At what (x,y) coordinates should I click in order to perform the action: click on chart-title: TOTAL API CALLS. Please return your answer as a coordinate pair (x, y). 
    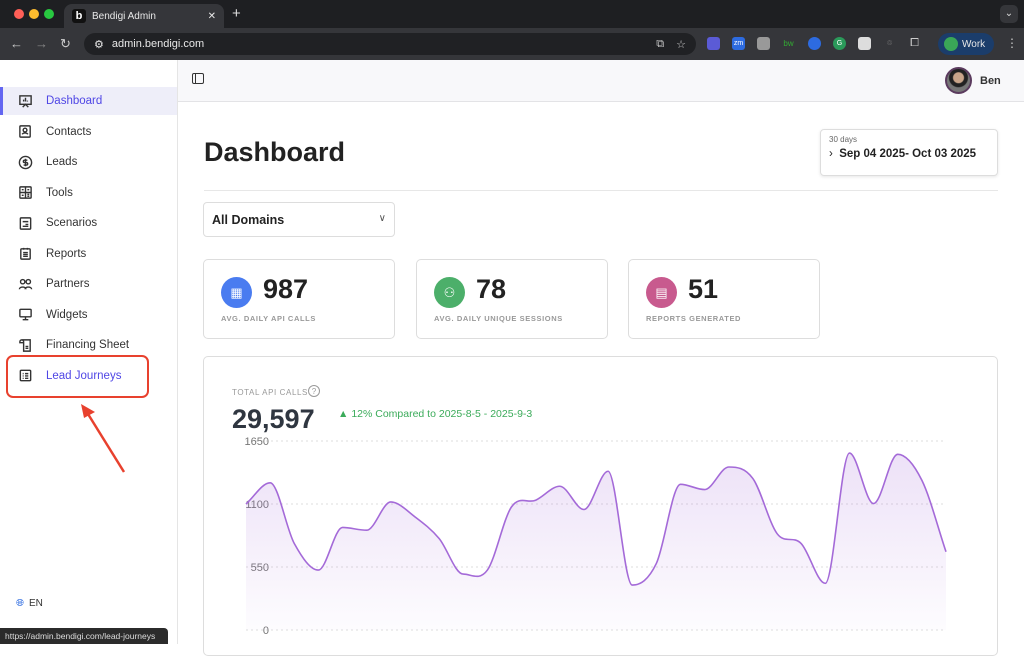
    Looking at the image, I should click on (270, 392).